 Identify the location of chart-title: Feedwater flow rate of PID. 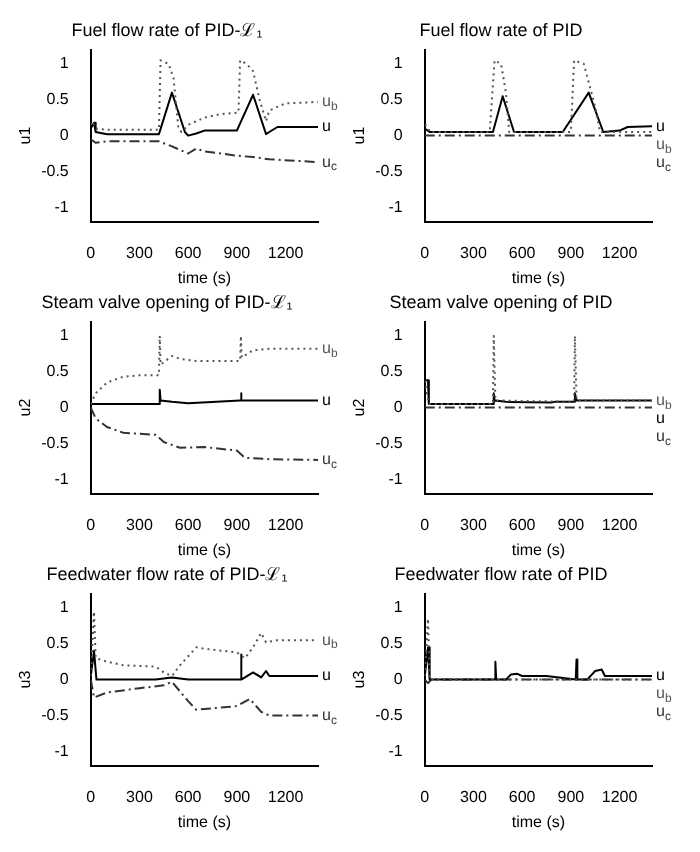
(501, 573).